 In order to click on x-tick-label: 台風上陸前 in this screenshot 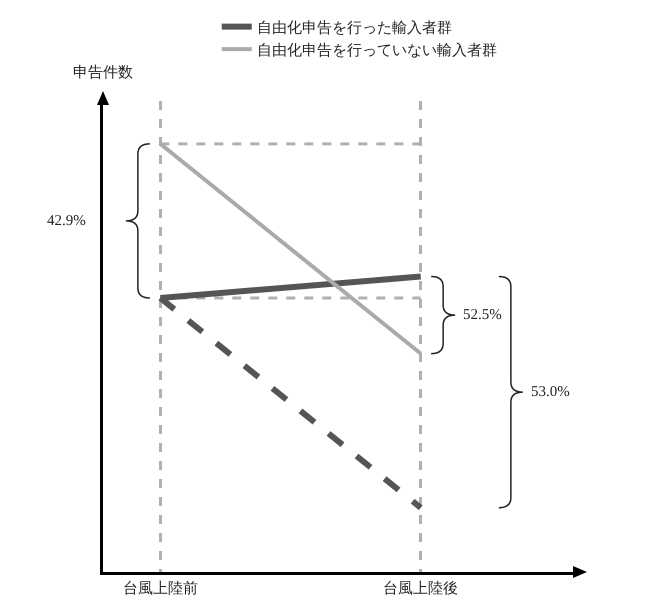, I will do `click(160, 588)`.